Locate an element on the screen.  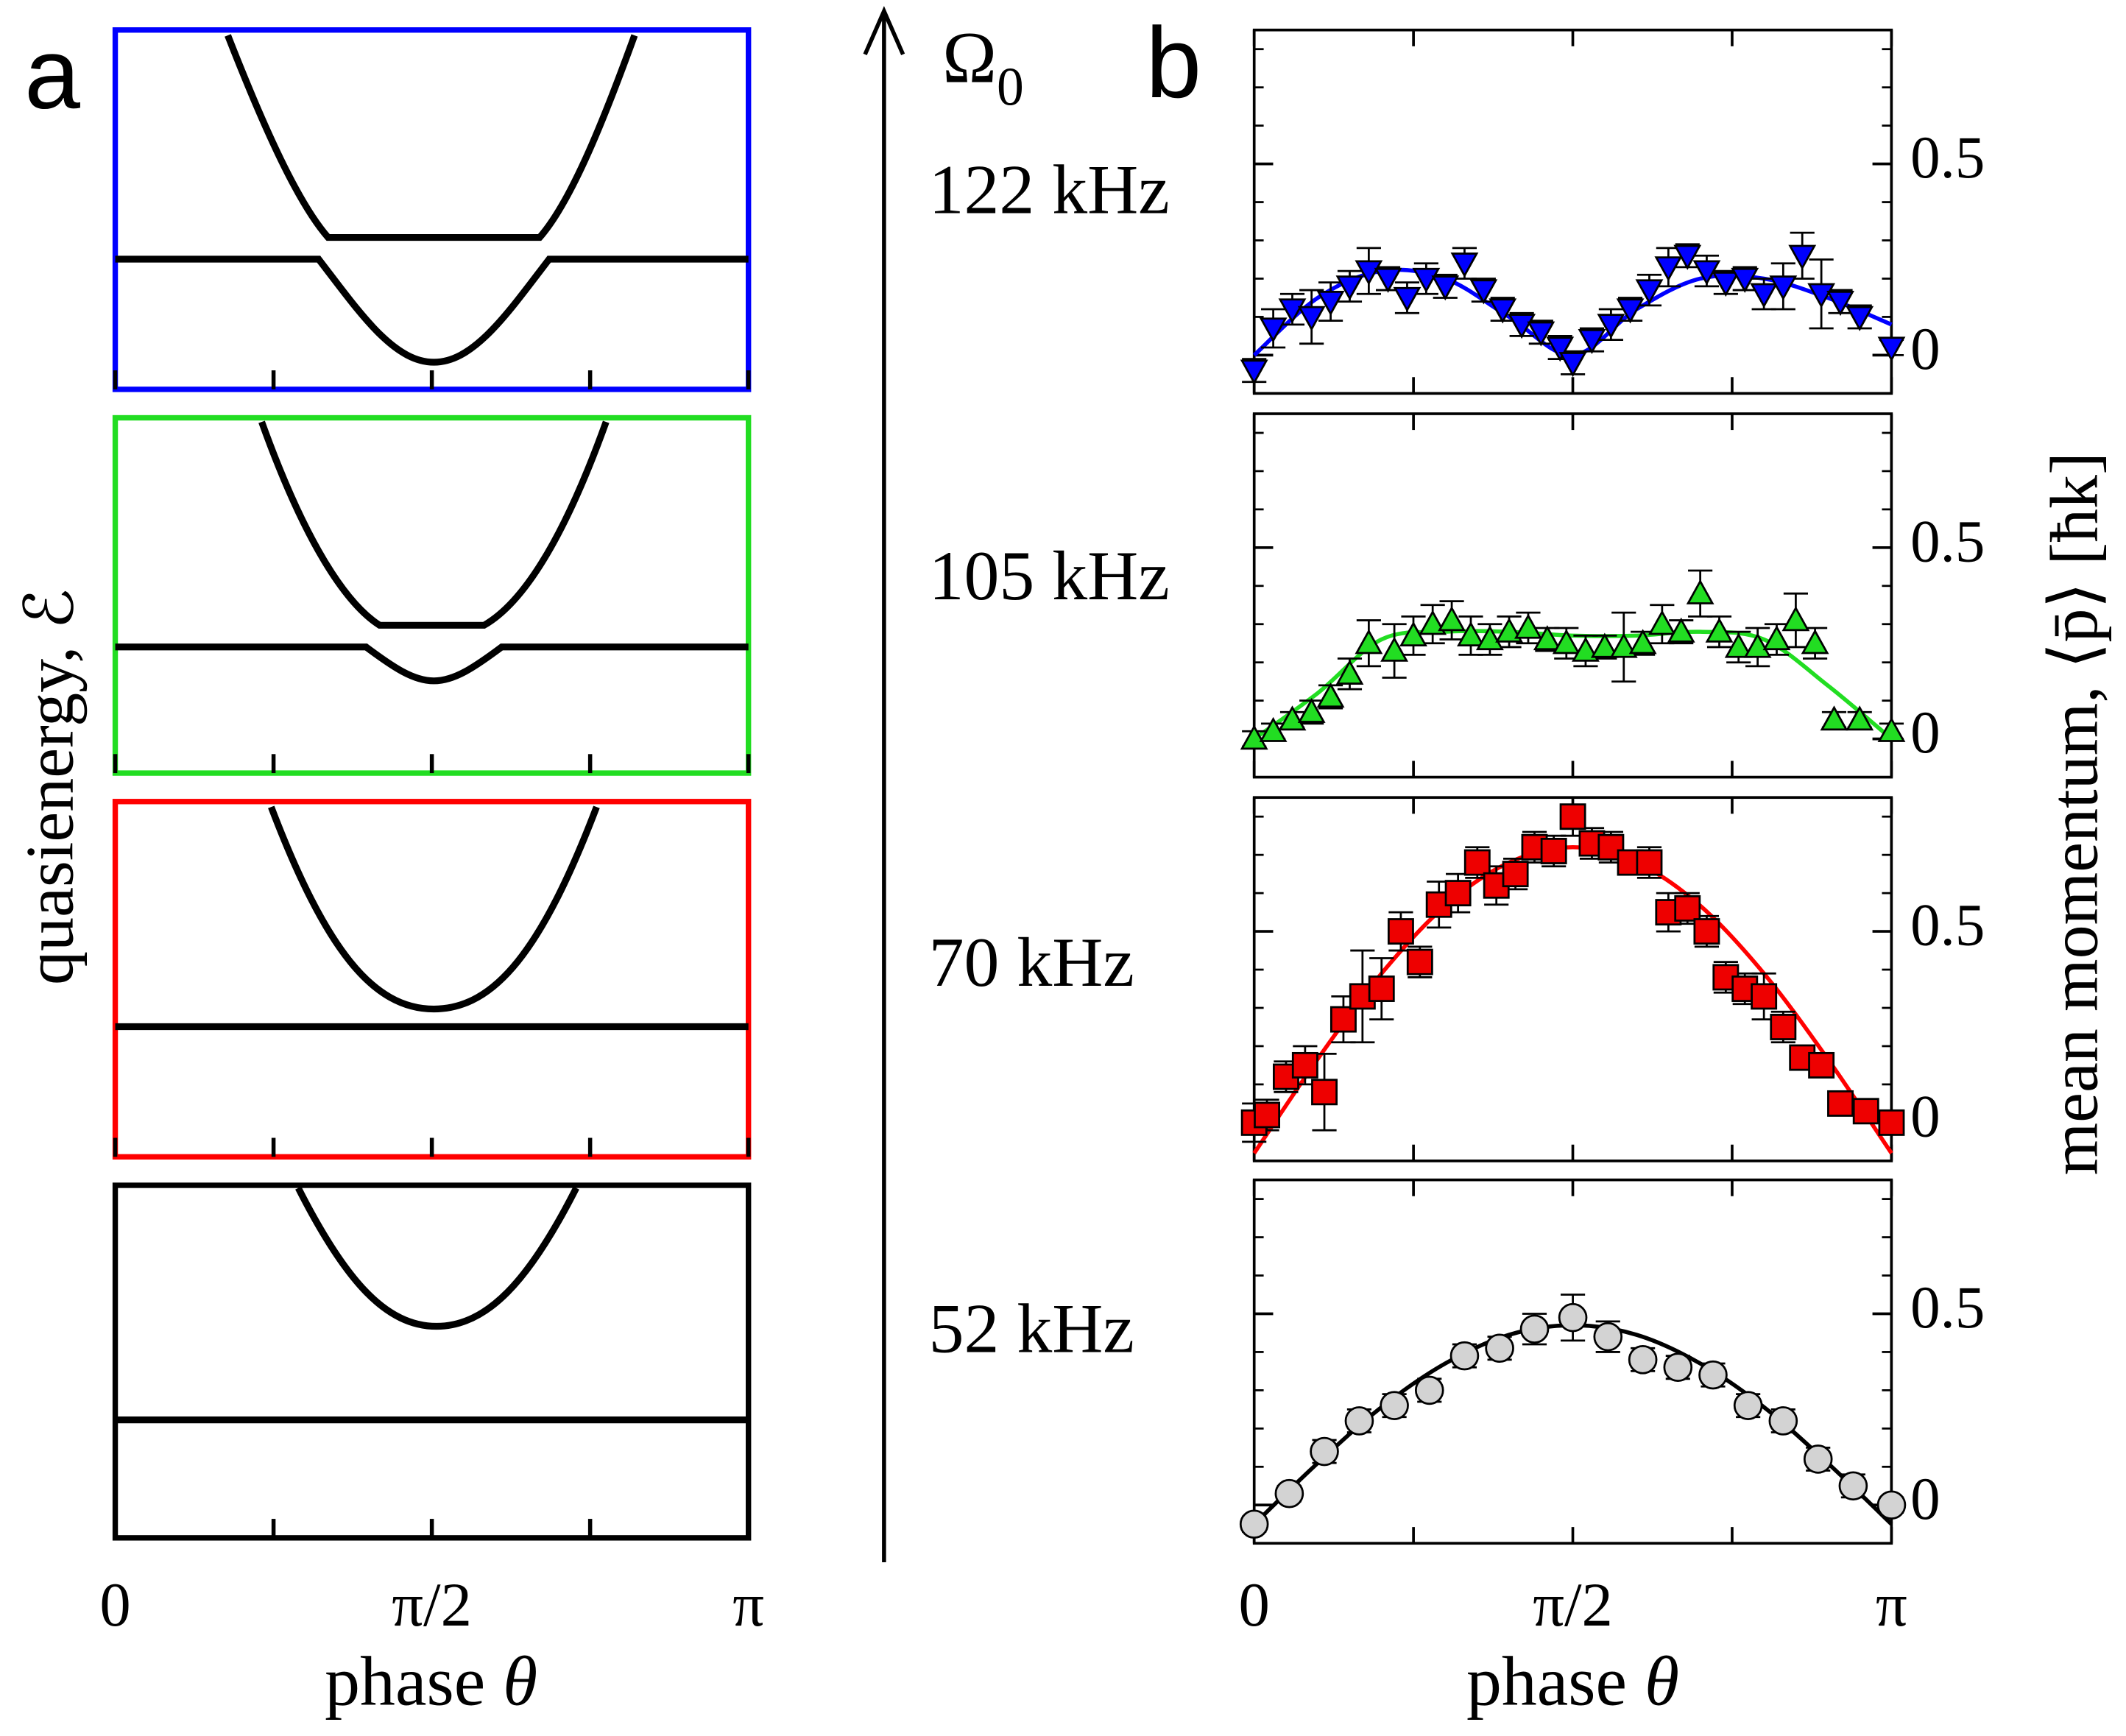
omega-subscript: 0 is located at coordinates (1011, 86).